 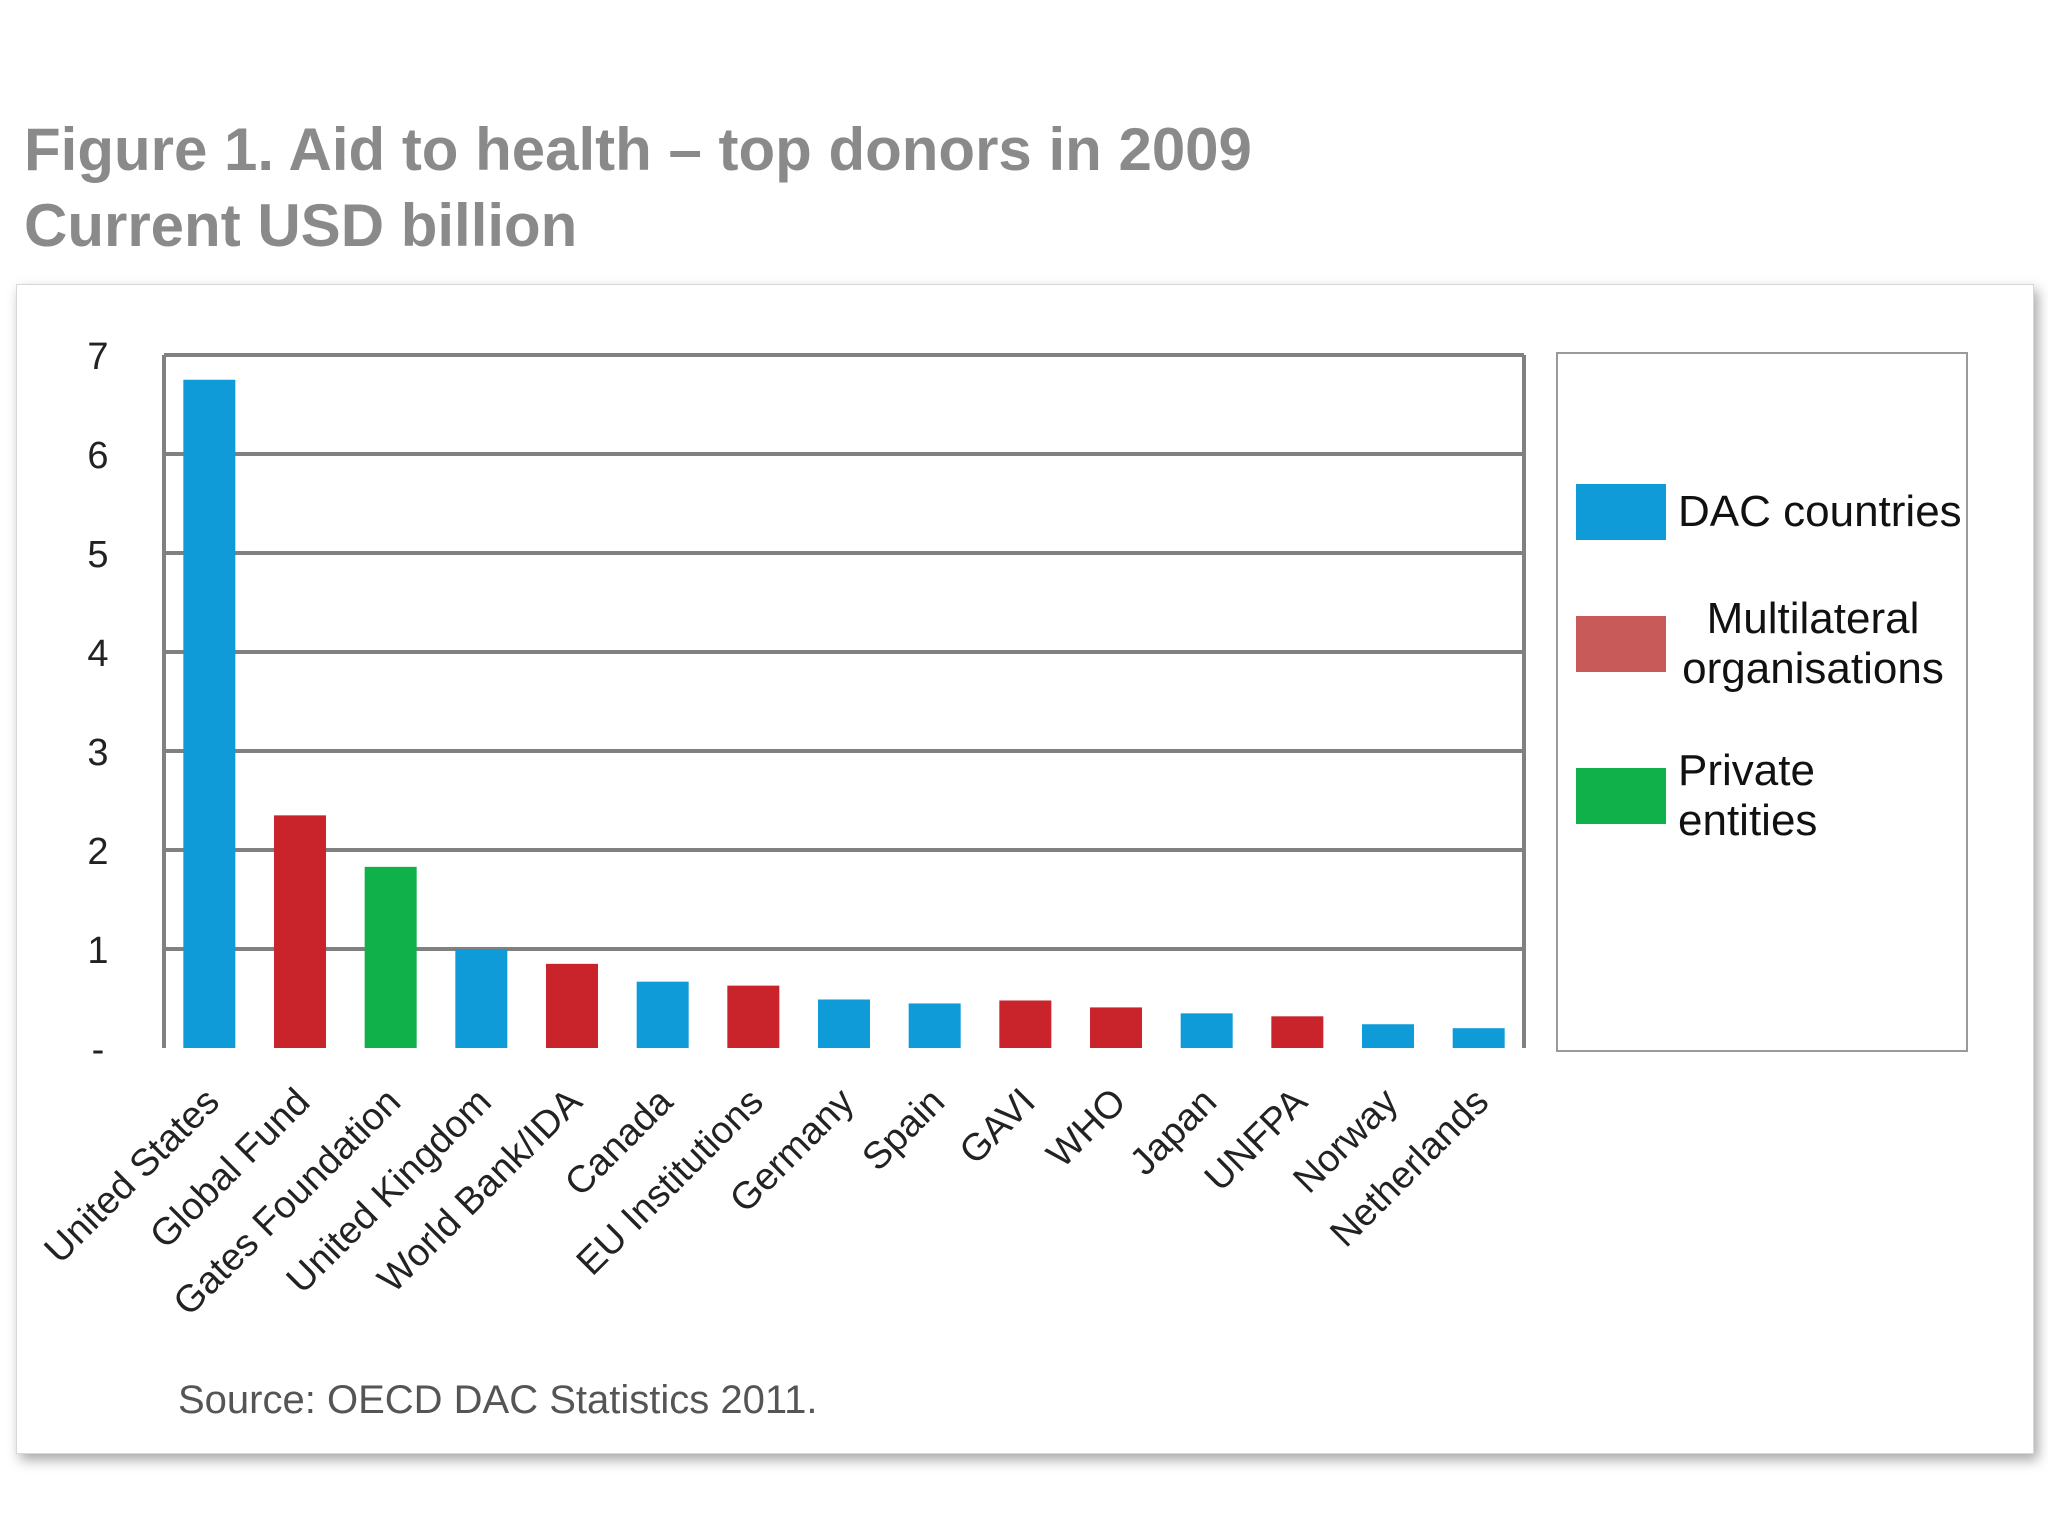 I want to click on legend-label-private: Private entities, so click(x=1748, y=795).